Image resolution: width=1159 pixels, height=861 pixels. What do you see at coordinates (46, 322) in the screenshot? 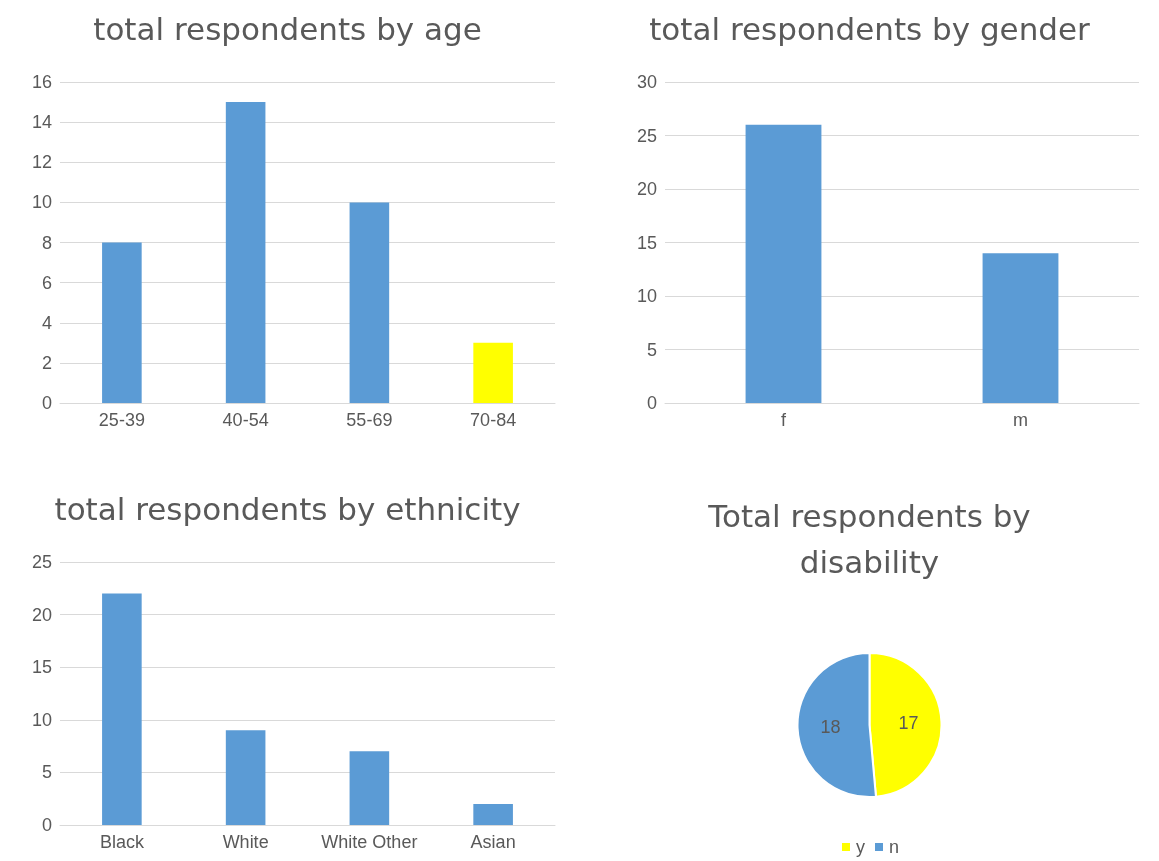
I see `y-tick-label: 4` at bounding box center [46, 322].